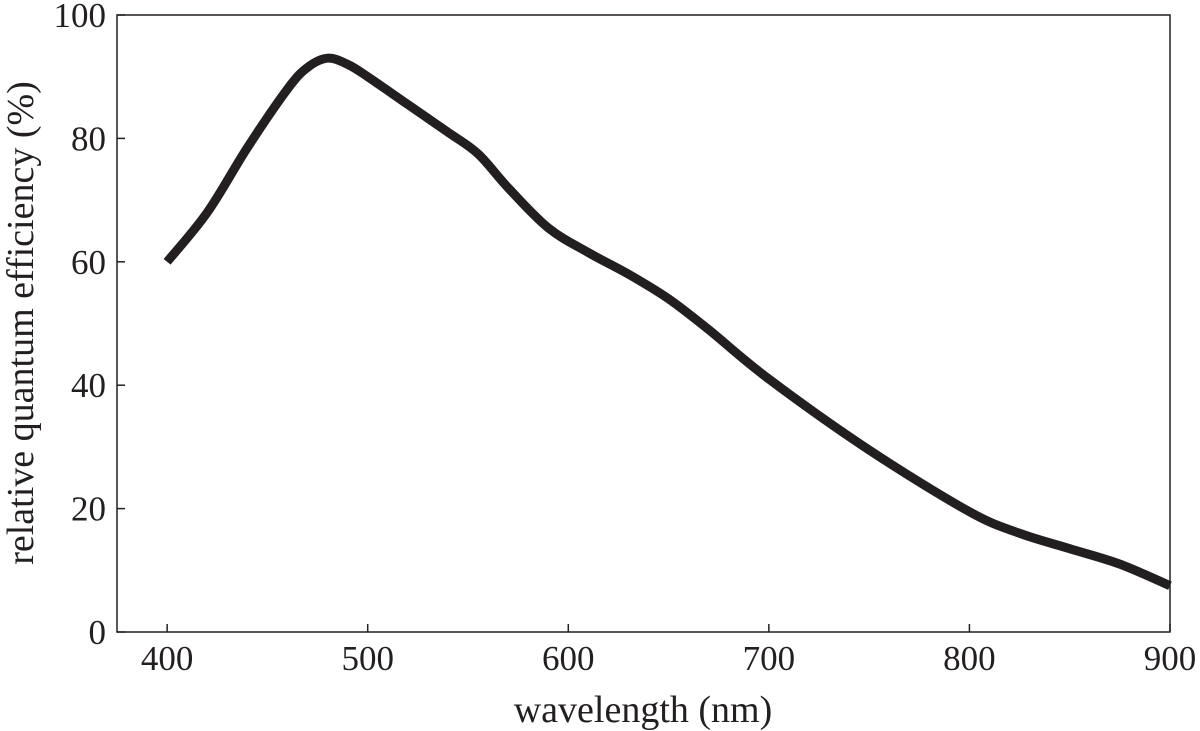 Image resolution: width=1200 pixels, height=731 pixels. What do you see at coordinates (1170, 658) in the screenshot?
I see `x-tick-label: 900` at bounding box center [1170, 658].